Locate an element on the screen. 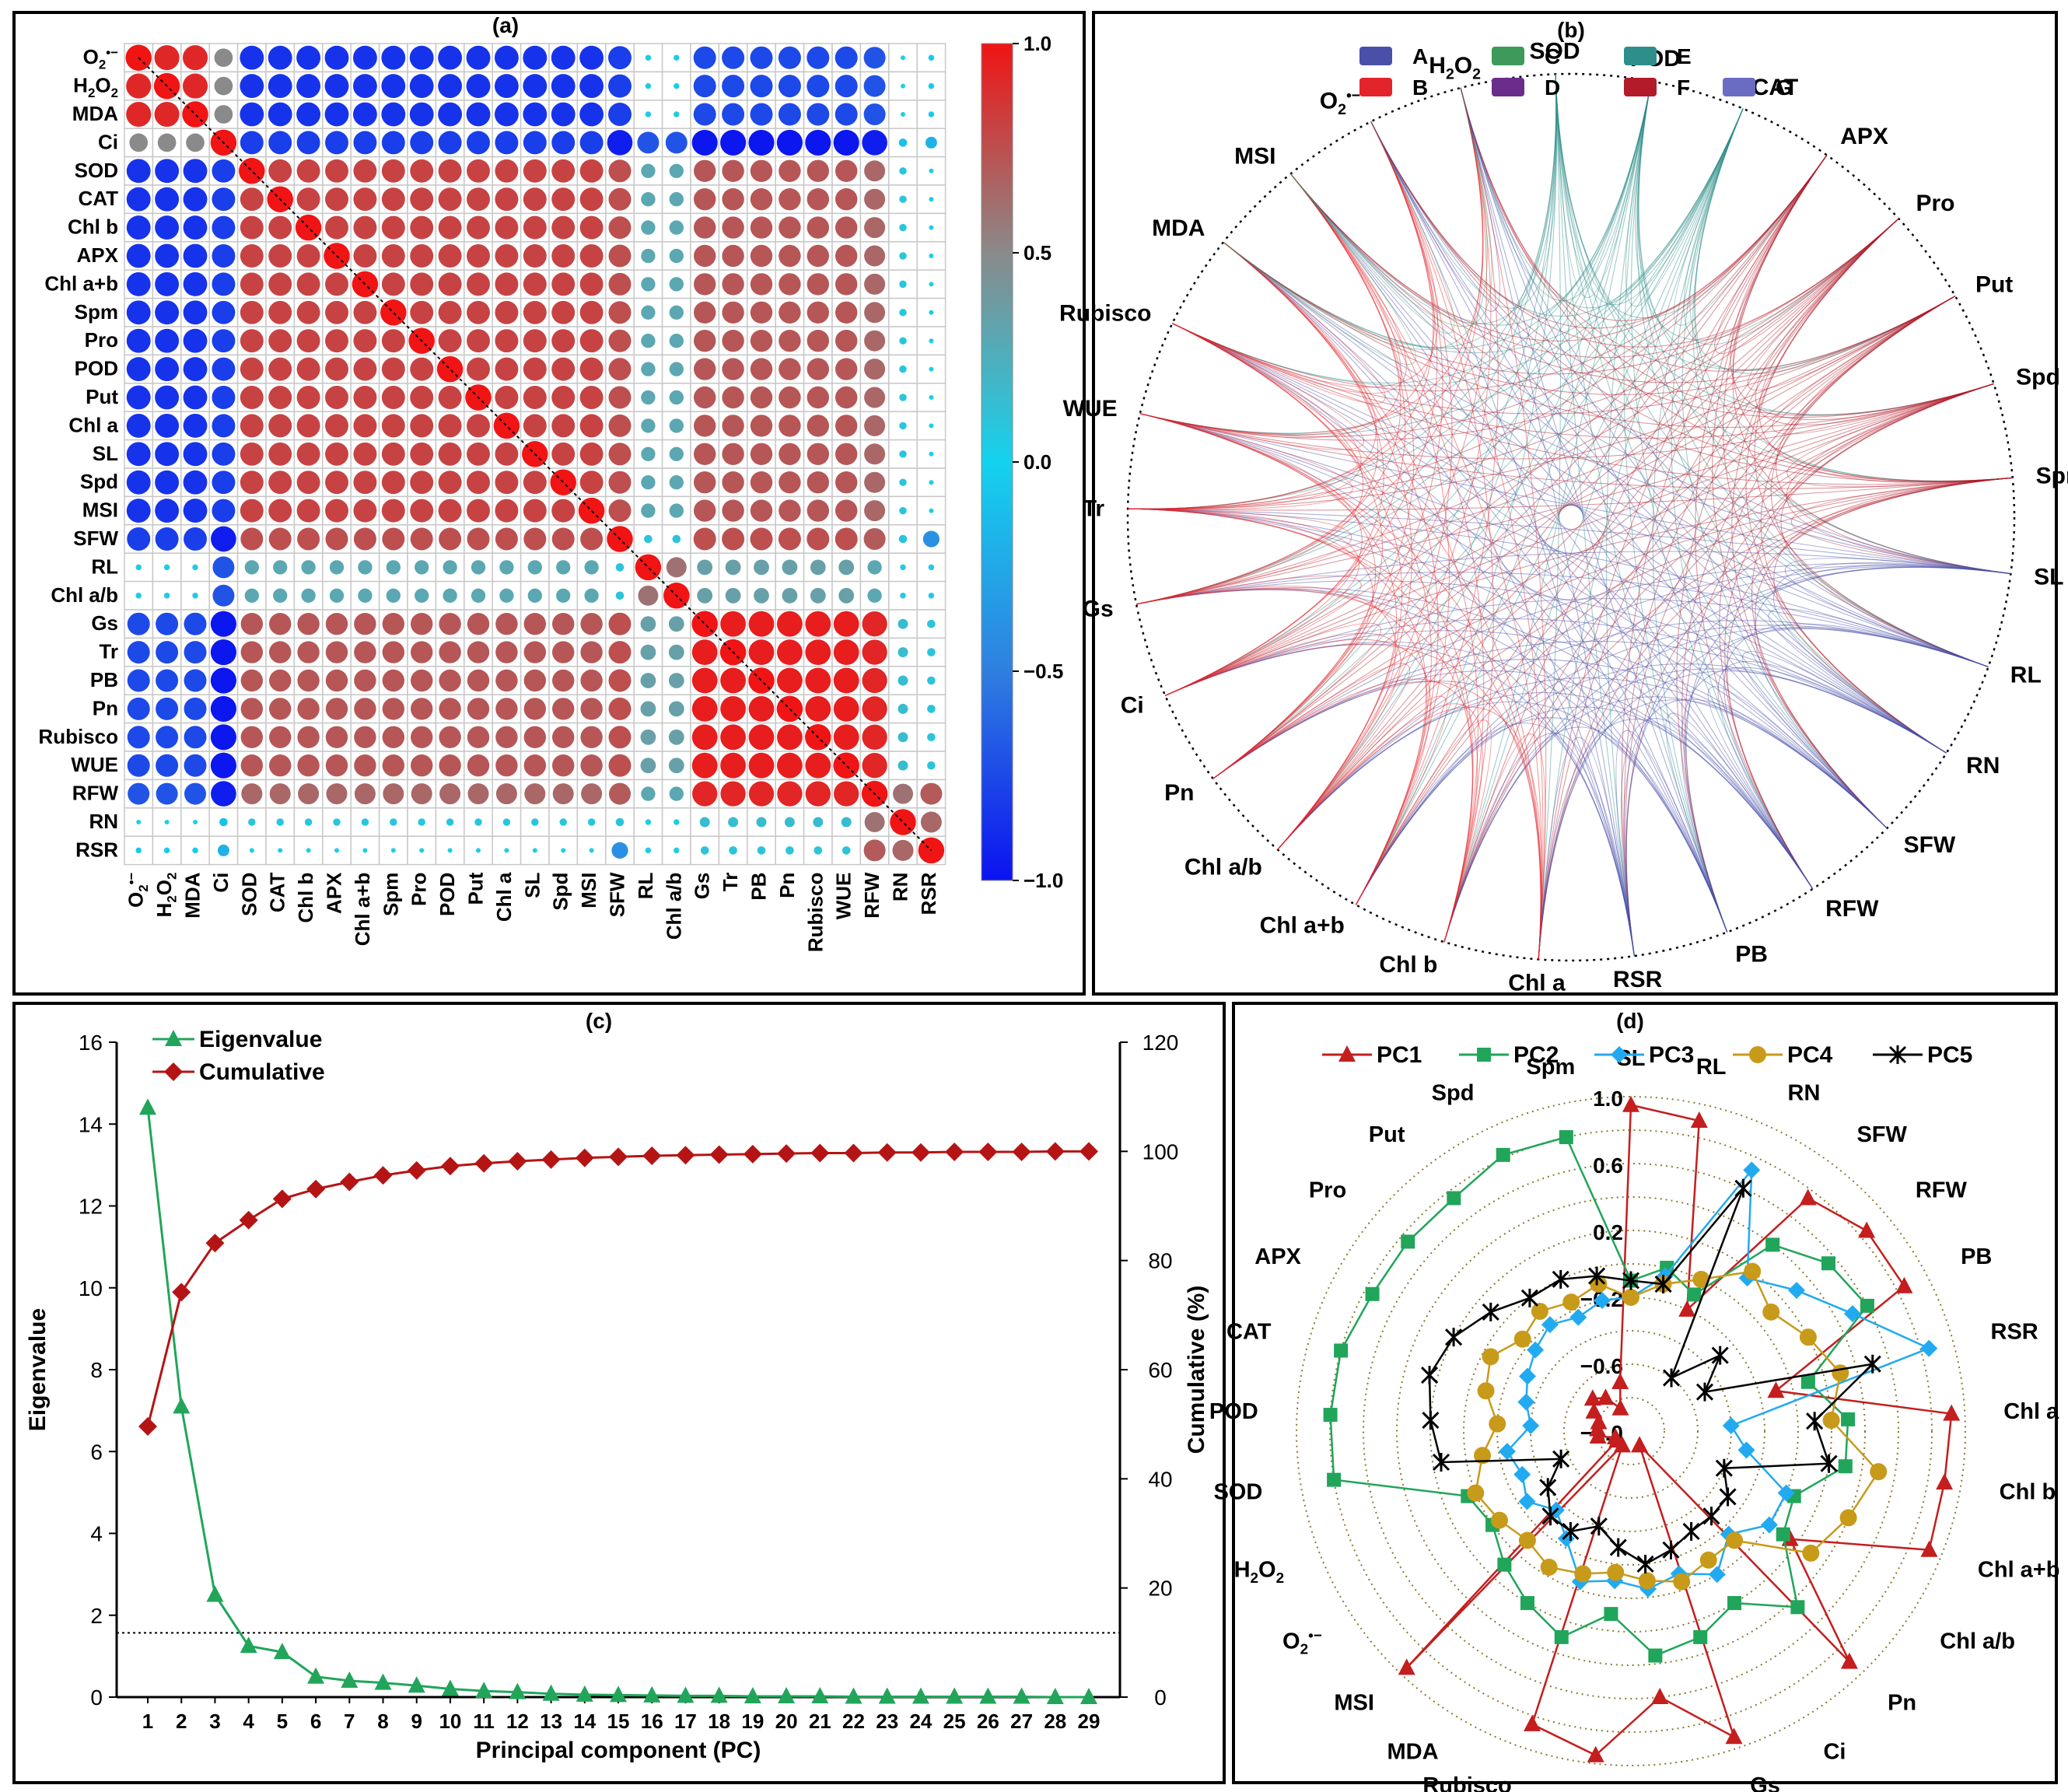  col-label-apx: APX is located at coordinates (334, 893).